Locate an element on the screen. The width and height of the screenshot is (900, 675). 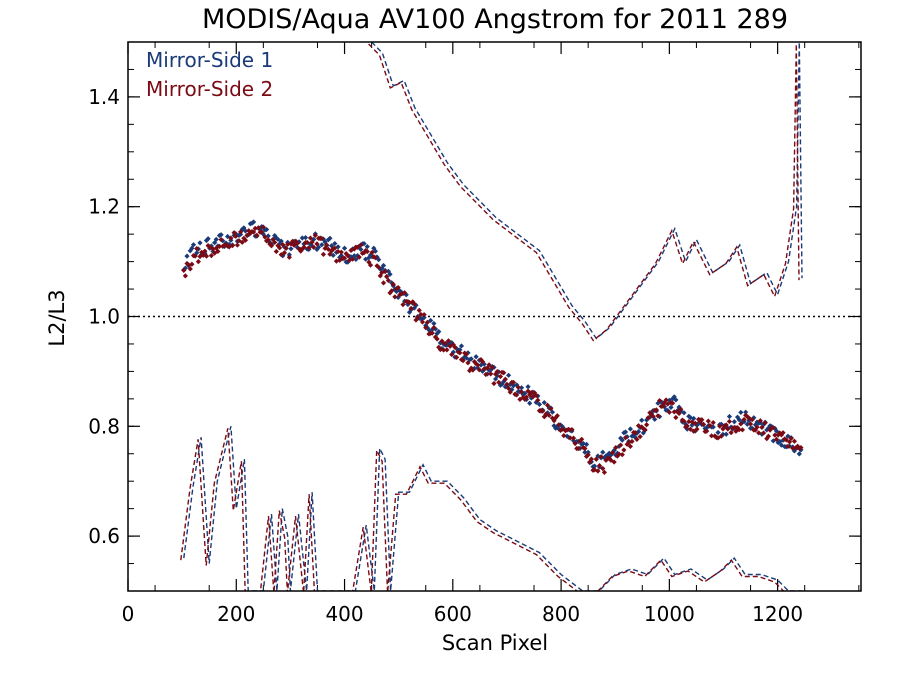
x-tick-label: 1200 is located at coordinates (777, 614).